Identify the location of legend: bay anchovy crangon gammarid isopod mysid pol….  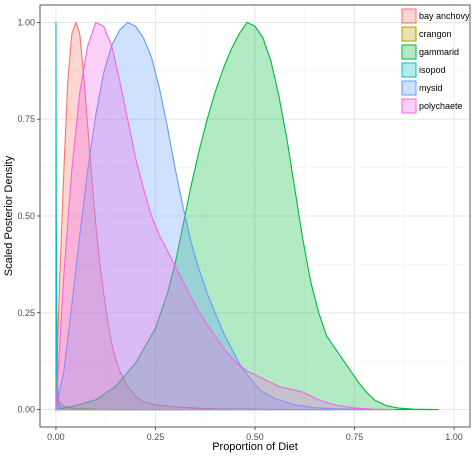
(435, 61).